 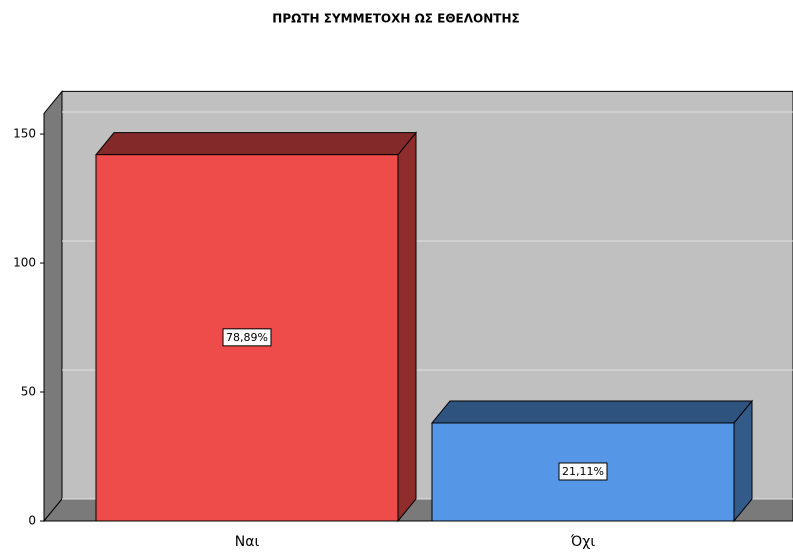 I want to click on left-wall, so click(x=53, y=306).